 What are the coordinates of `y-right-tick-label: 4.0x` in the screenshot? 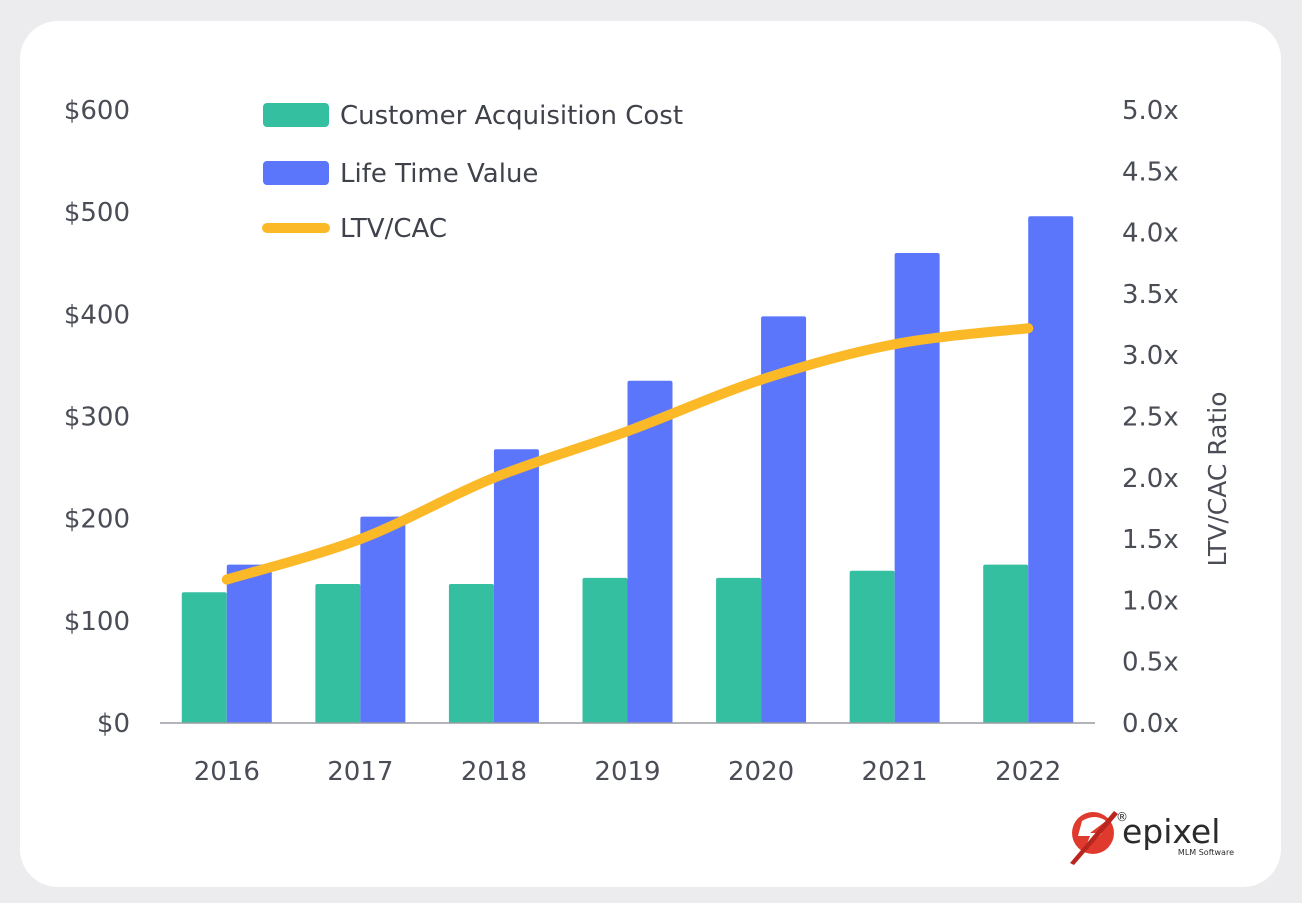 It's located at (1150, 234).